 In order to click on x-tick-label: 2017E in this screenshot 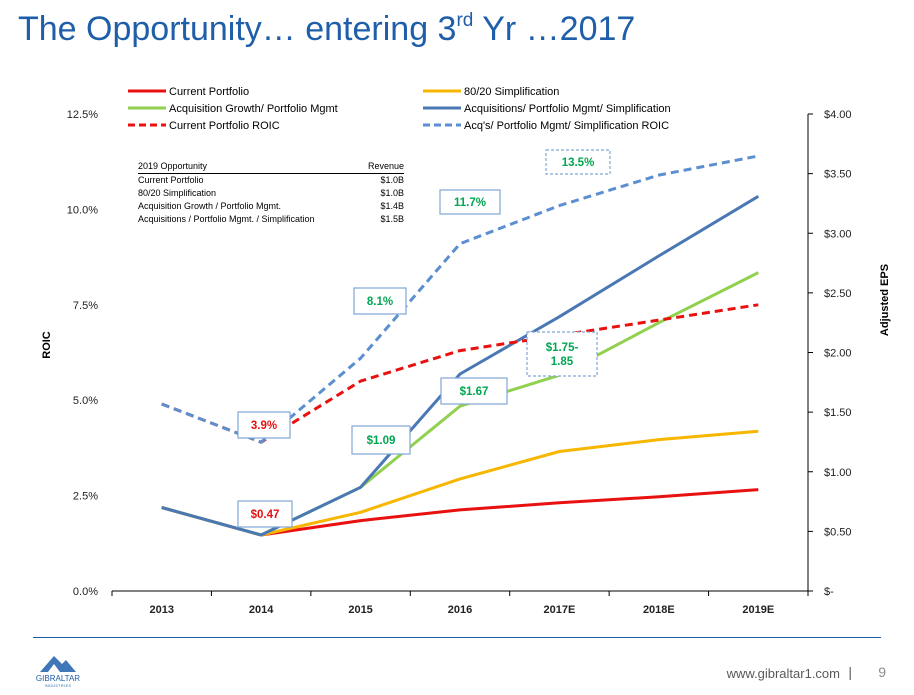, I will do `click(560, 610)`.